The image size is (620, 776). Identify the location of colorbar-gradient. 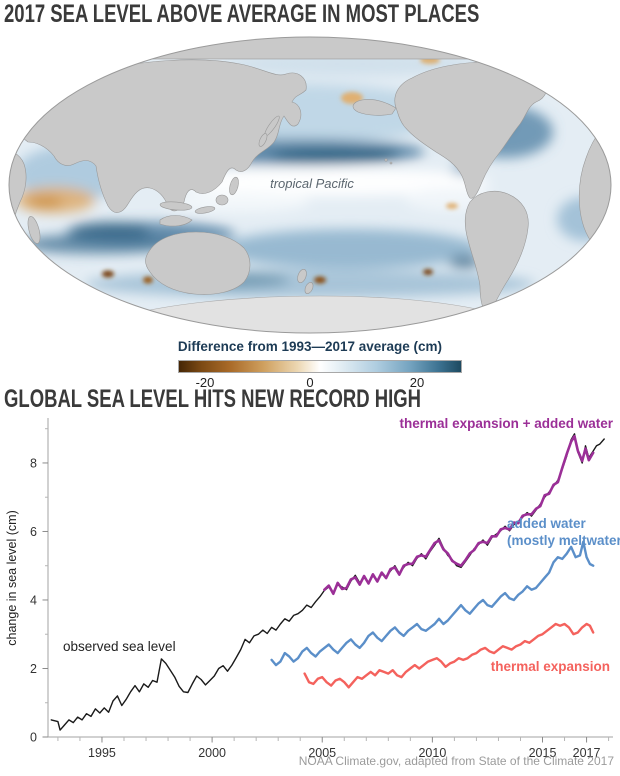
(320, 366).